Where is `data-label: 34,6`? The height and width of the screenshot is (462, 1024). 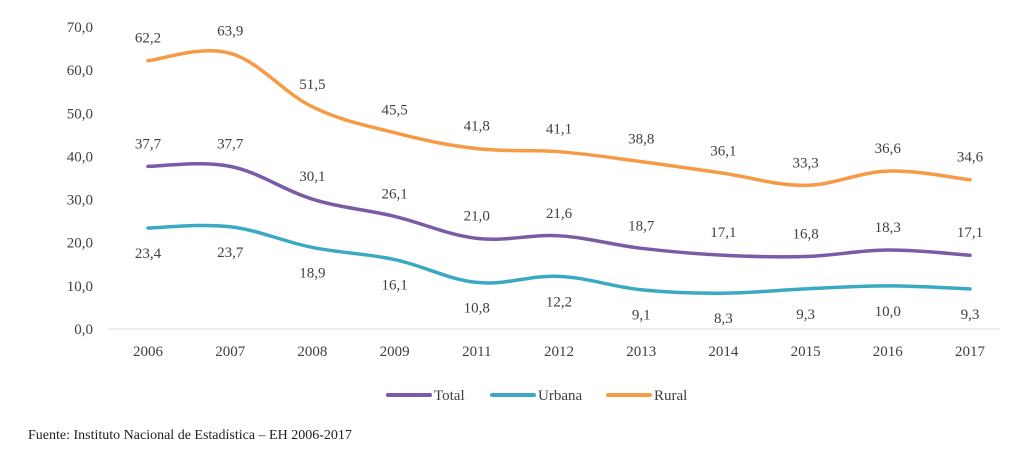
data-label: 34,6 is located at coordinates (970, 158).